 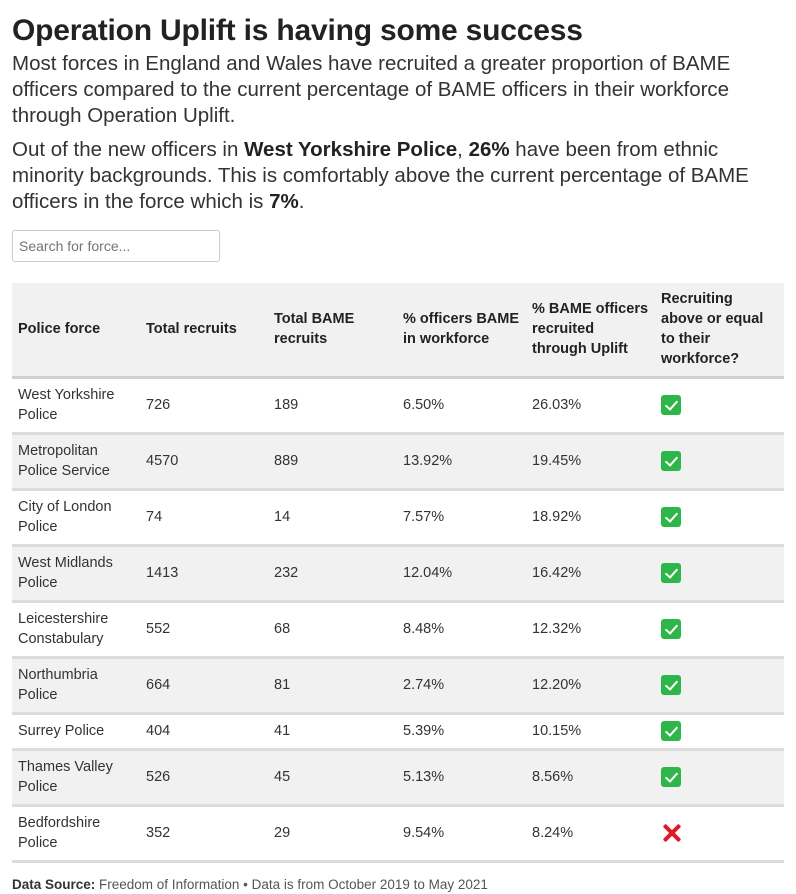 I want to click on cell-workforce-pct: 8.48%, so click(x=461, y=630).